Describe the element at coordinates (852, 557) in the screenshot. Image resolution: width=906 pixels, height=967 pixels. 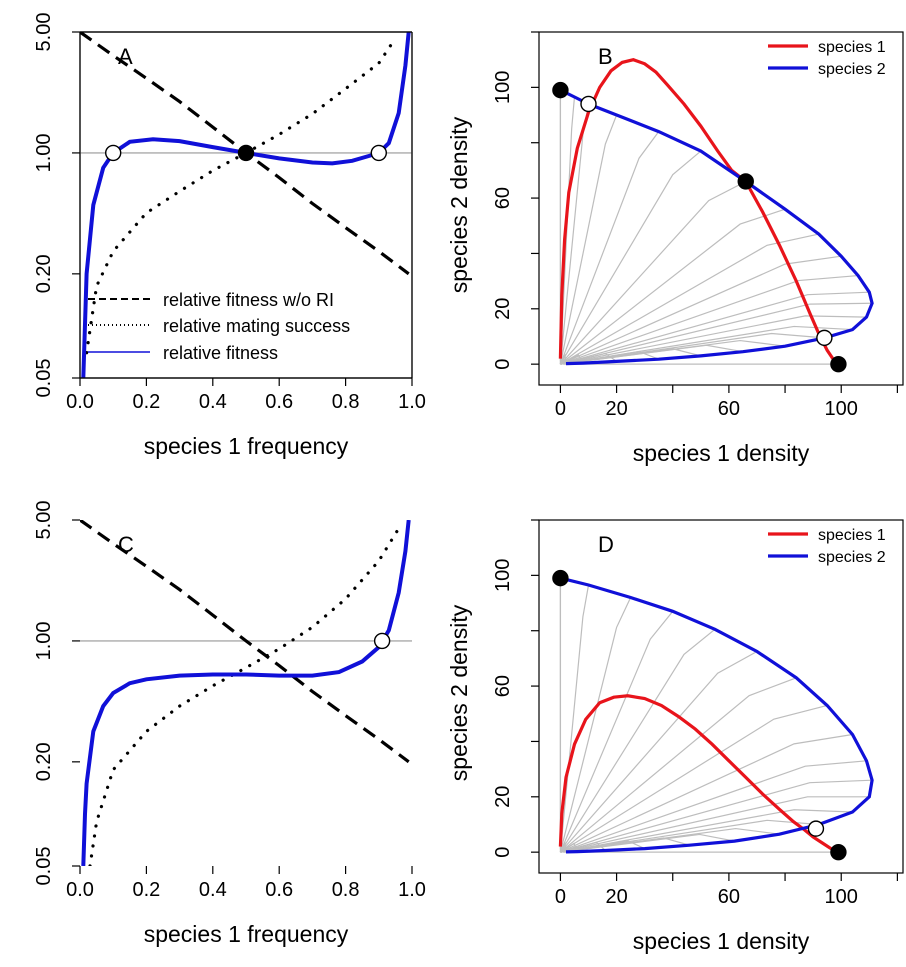
I see `legend-label: species 2` at that location.